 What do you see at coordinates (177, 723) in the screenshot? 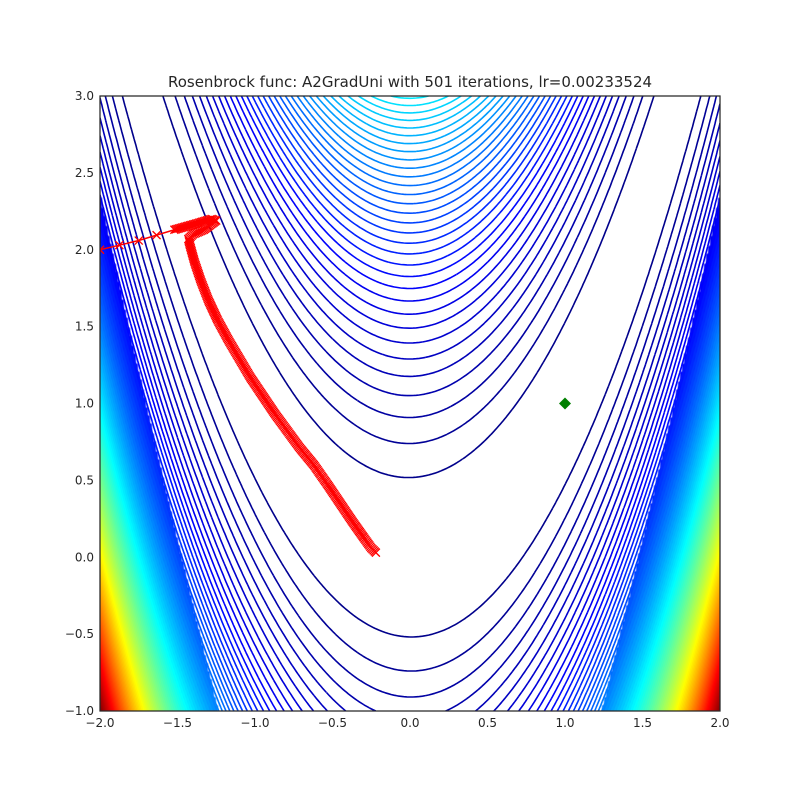
I see `x-tick-label: −1.5` at bounding box center [177, 723].